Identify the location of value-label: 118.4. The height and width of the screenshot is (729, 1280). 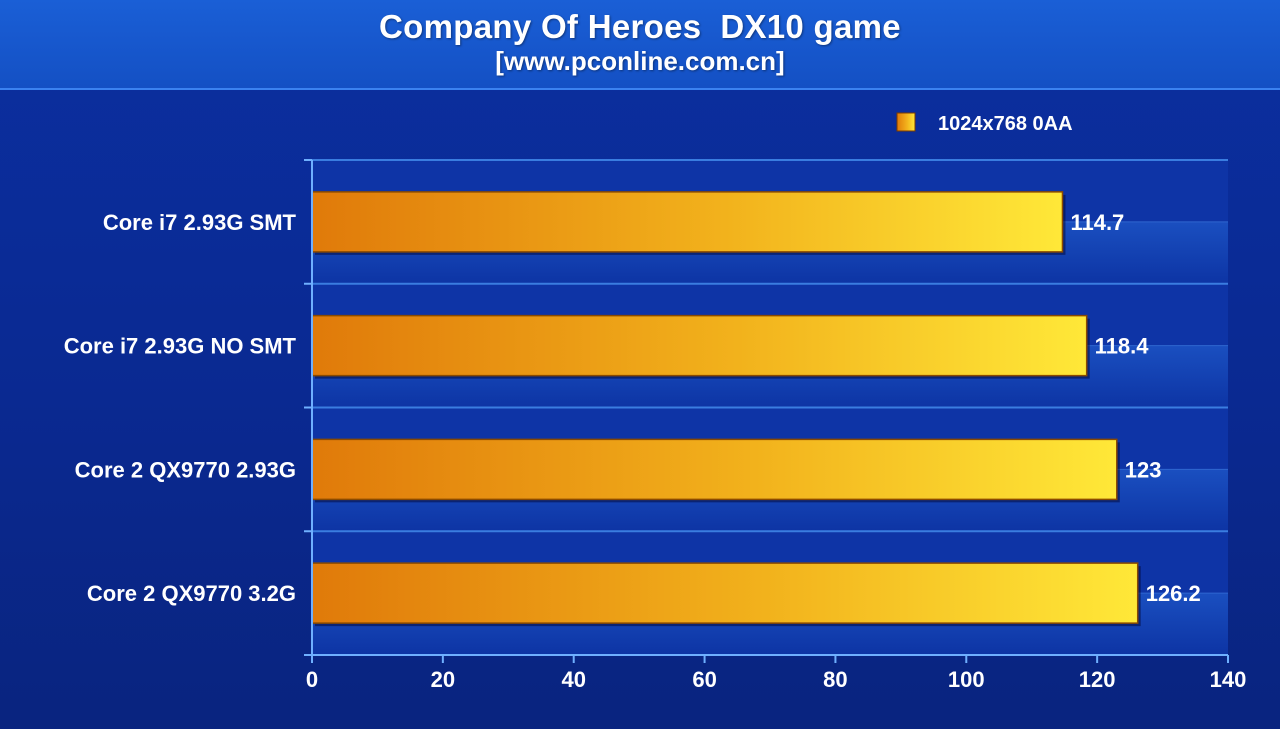
(1122, 346).